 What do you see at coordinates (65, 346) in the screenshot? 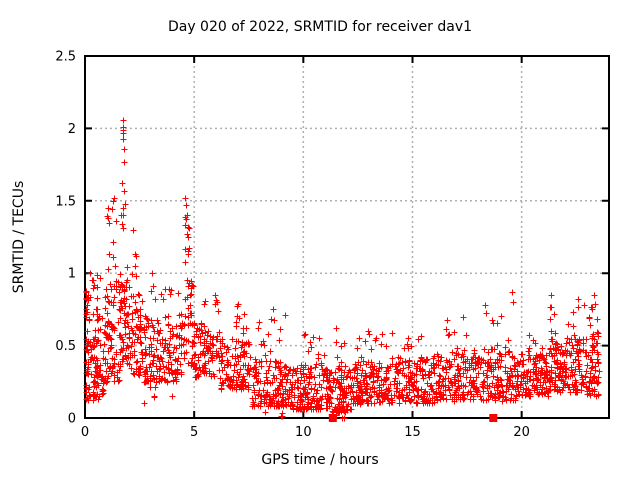
I see `y-tick-label-0.5: 0.5` at bounding box center [65, 346].